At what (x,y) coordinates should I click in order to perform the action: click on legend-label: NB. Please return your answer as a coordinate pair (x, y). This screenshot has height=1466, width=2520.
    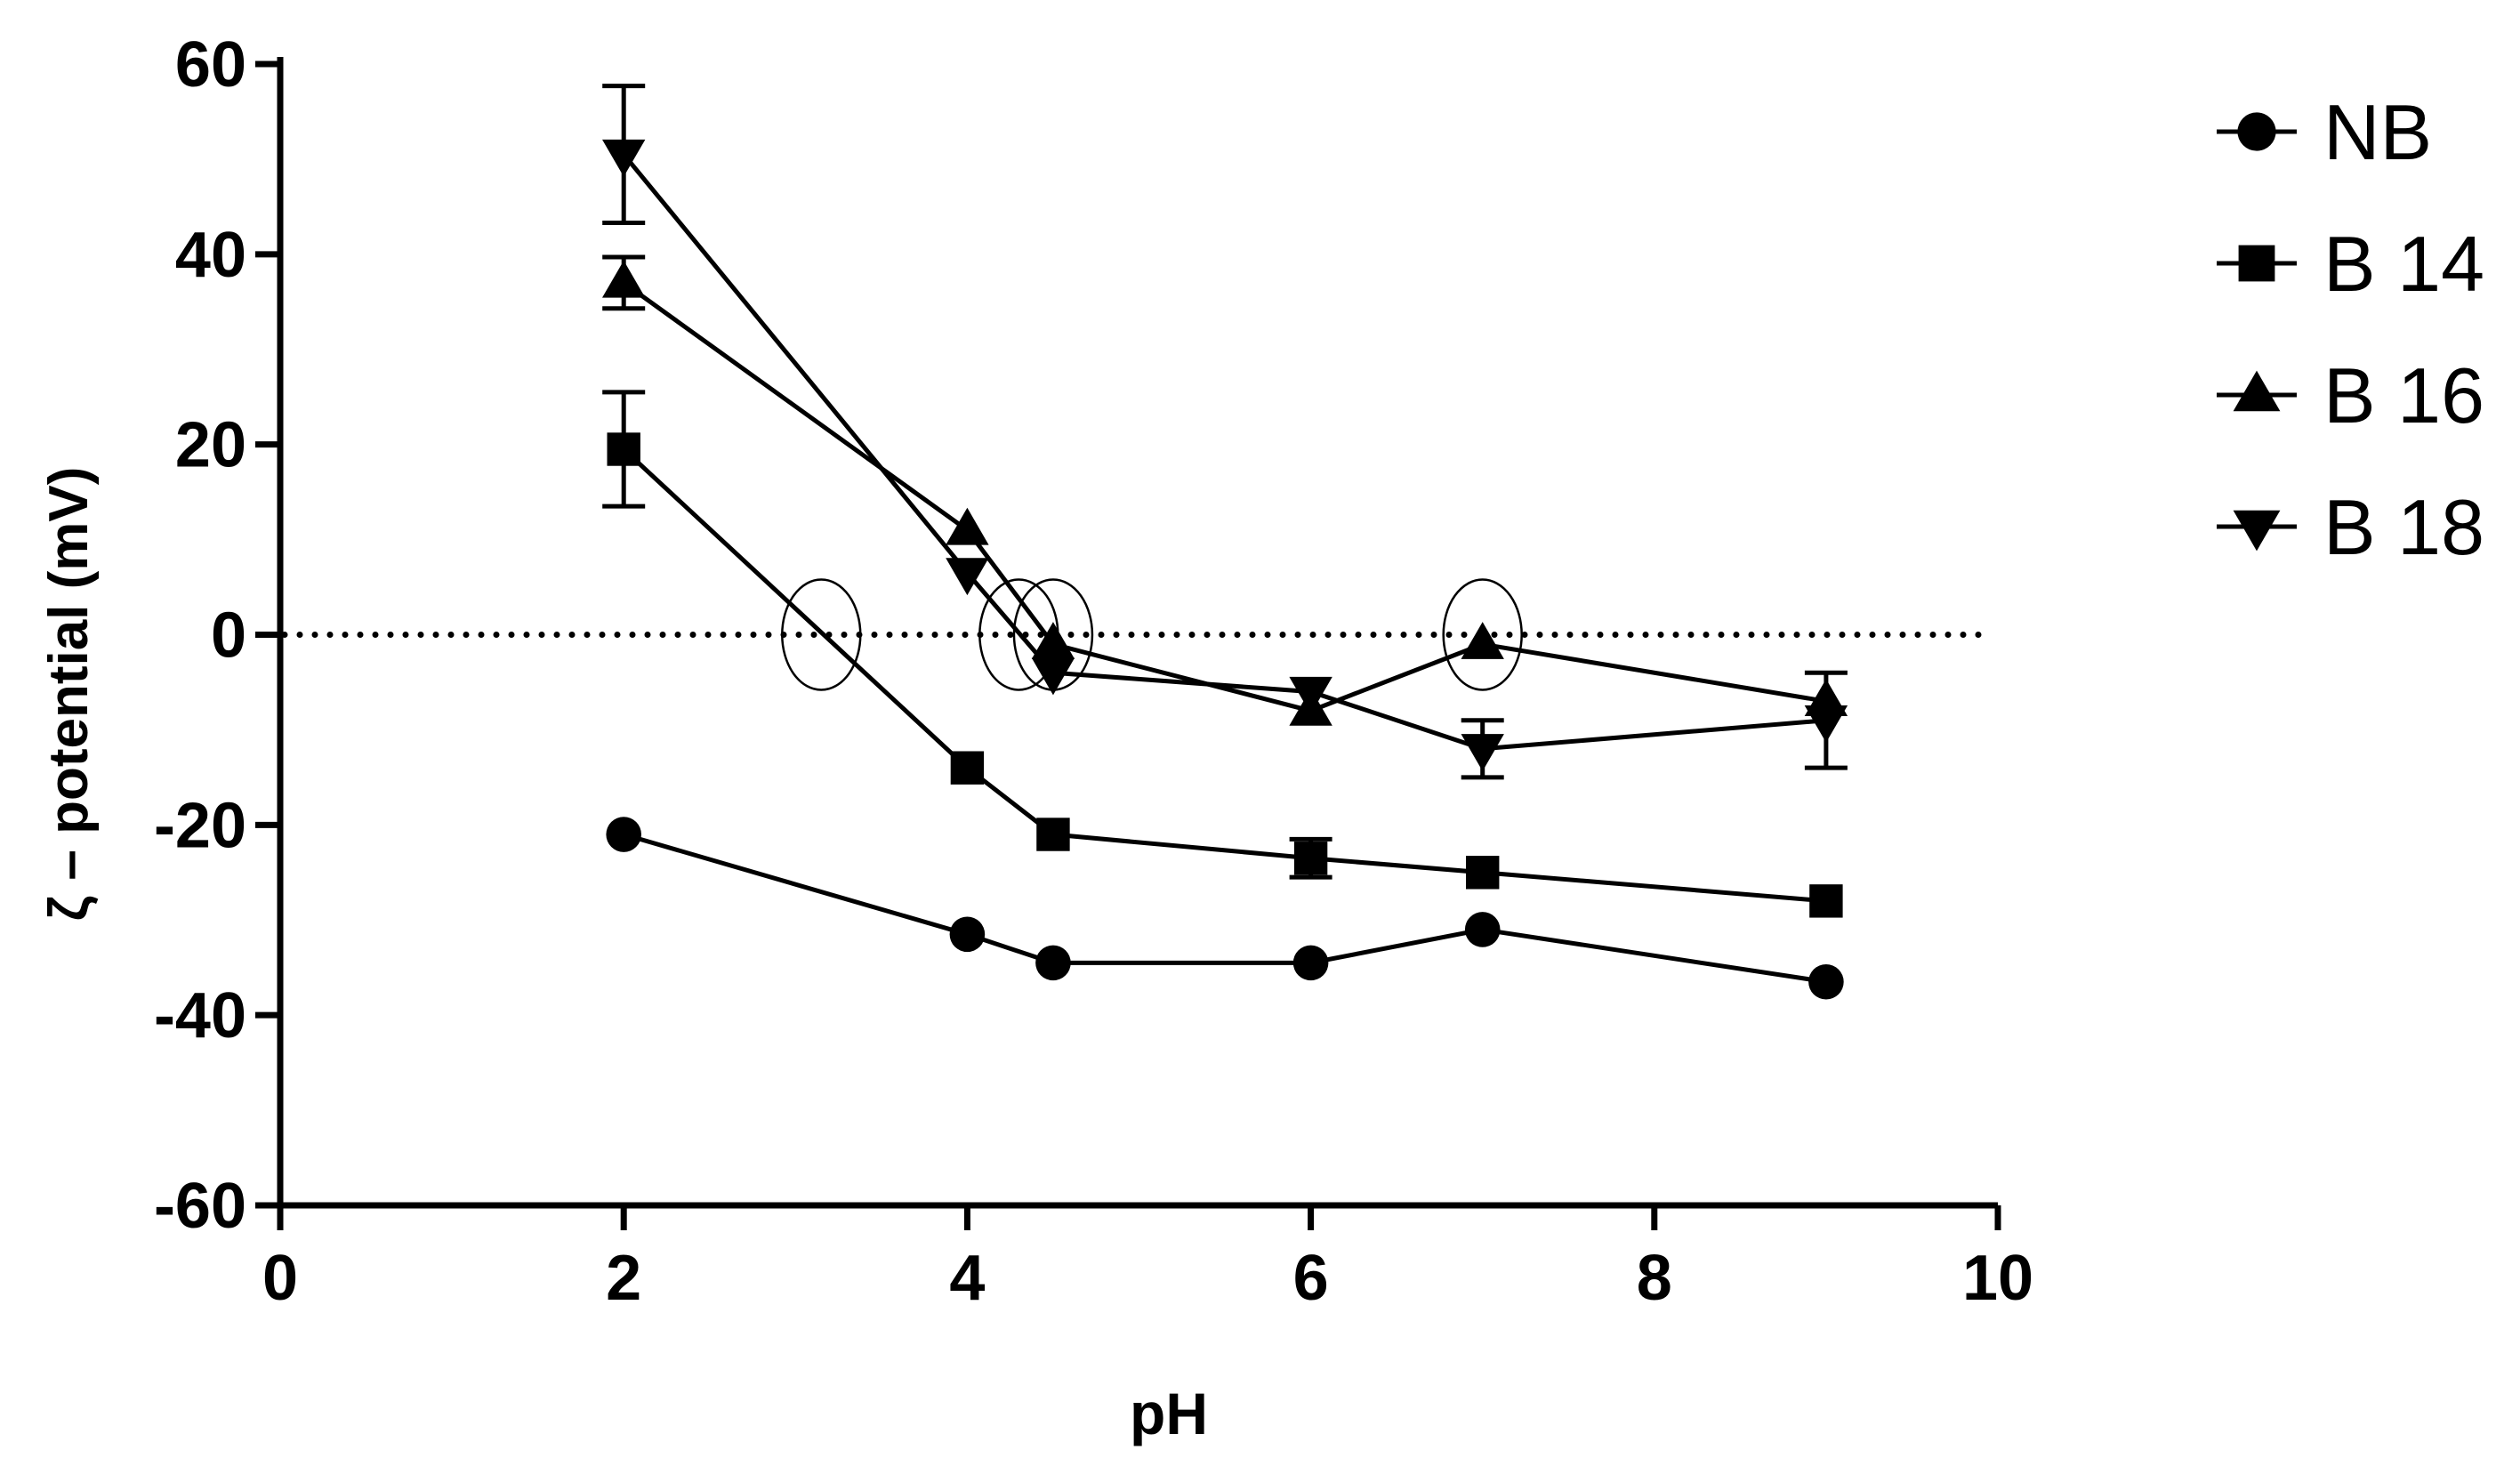
    Looking at the image, I should click on (2377, 132).